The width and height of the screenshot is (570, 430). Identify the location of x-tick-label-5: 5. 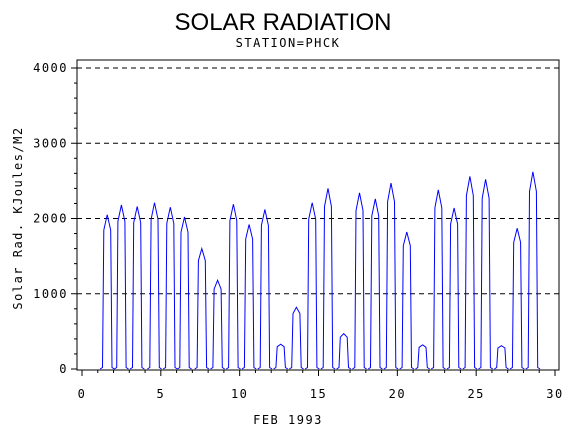
(160, 394).